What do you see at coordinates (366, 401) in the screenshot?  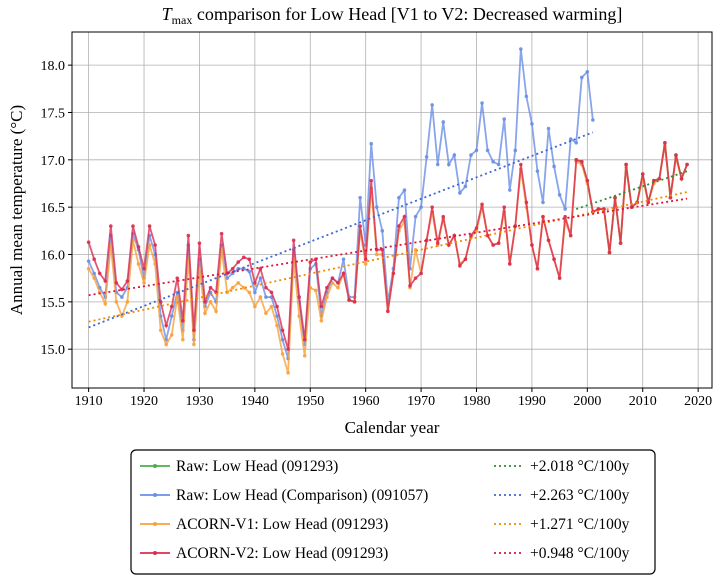 I see `x-tick-label: 1960` at bounding box center [366, 401].